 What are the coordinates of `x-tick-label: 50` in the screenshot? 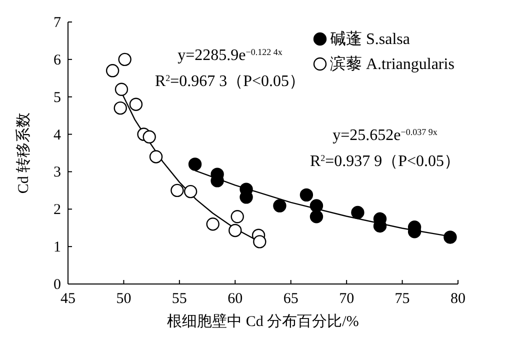 It's located at (124, 299).